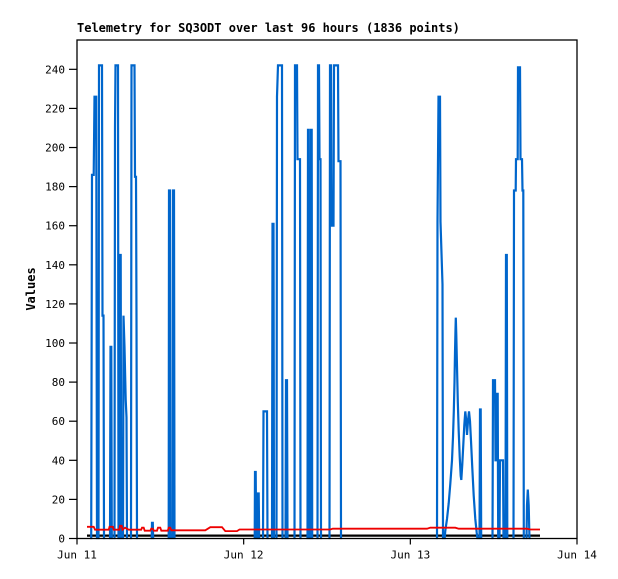 Image resolution: width=618 pixels, height=579 pixels. Describe the element at coordinates (58, 460) in the screenshot. I see `y-tick-label: 40` at that location.